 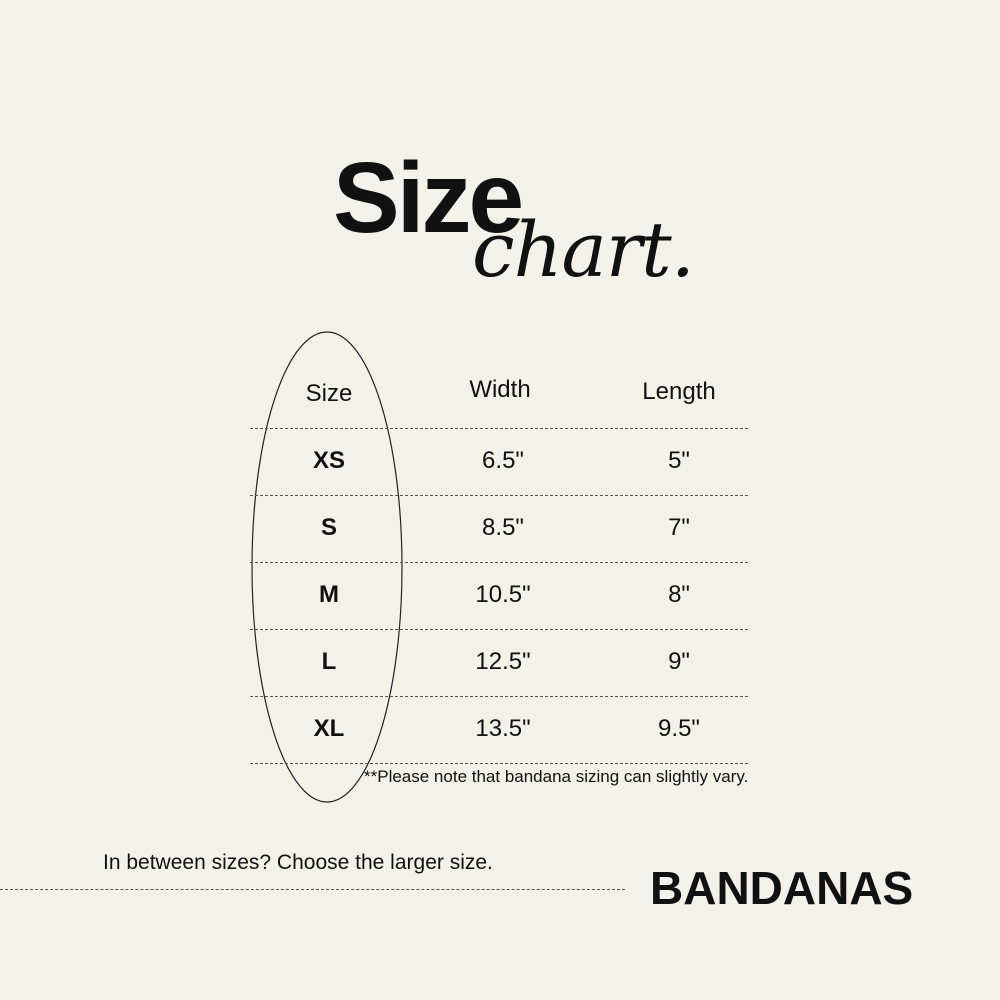 I want to click on header-size: Size, so click(x=329, y=393).